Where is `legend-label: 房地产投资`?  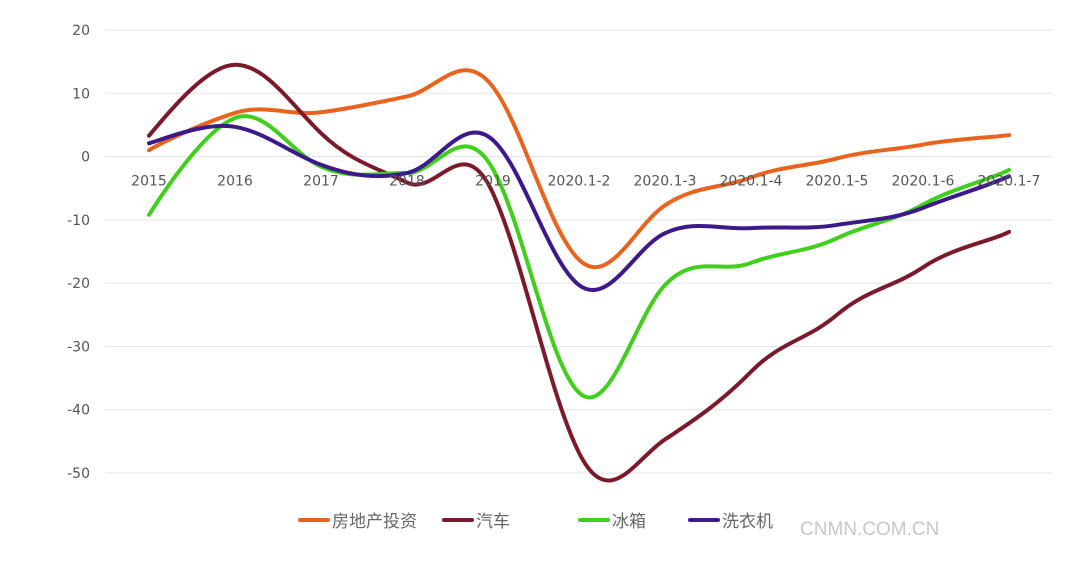
legend-label: 房地产投资 is located at coordinates (374, 522).